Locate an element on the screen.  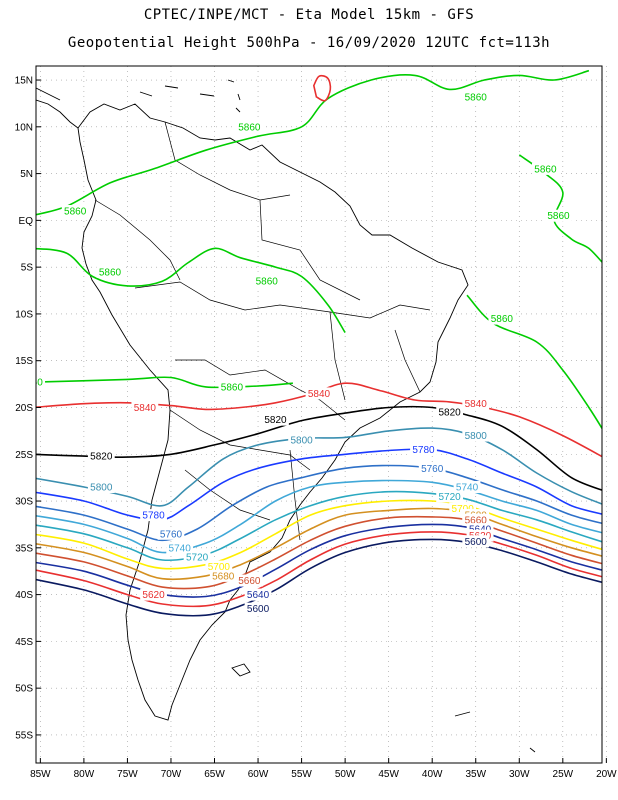
lat-tick-label: 45S is located at coordinates (24, 642).